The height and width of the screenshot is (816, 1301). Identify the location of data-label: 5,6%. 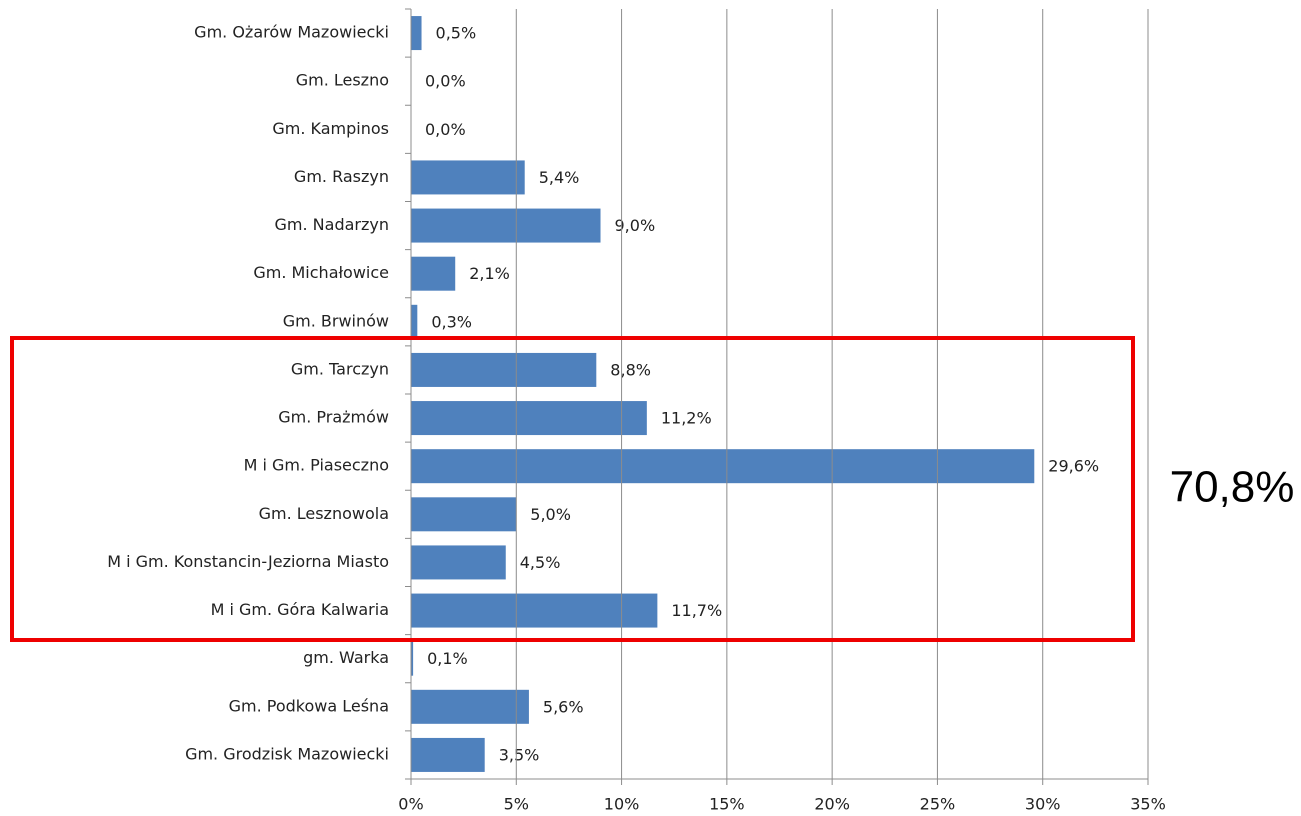
(563, 706).